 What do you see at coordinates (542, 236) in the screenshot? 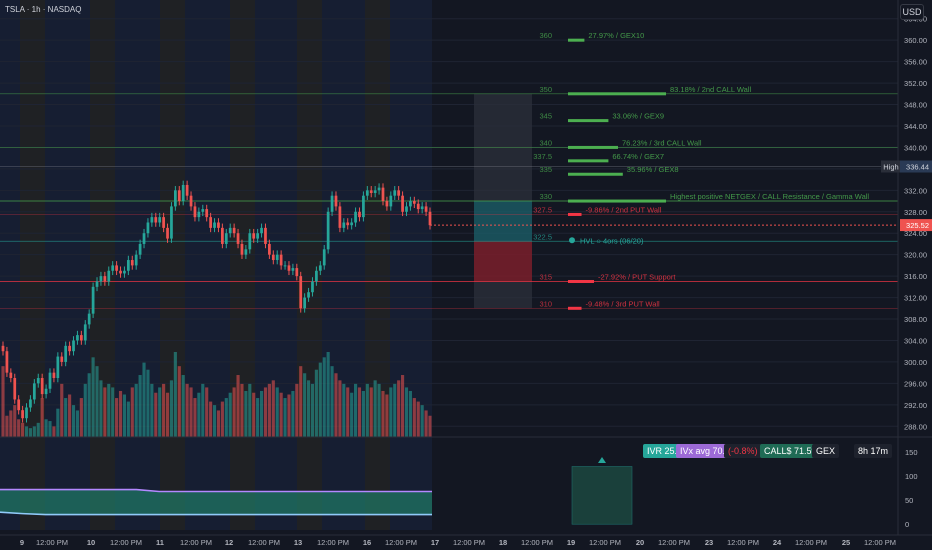
I see `level-strike-label: 322.5` at bounding box center [542, 236].